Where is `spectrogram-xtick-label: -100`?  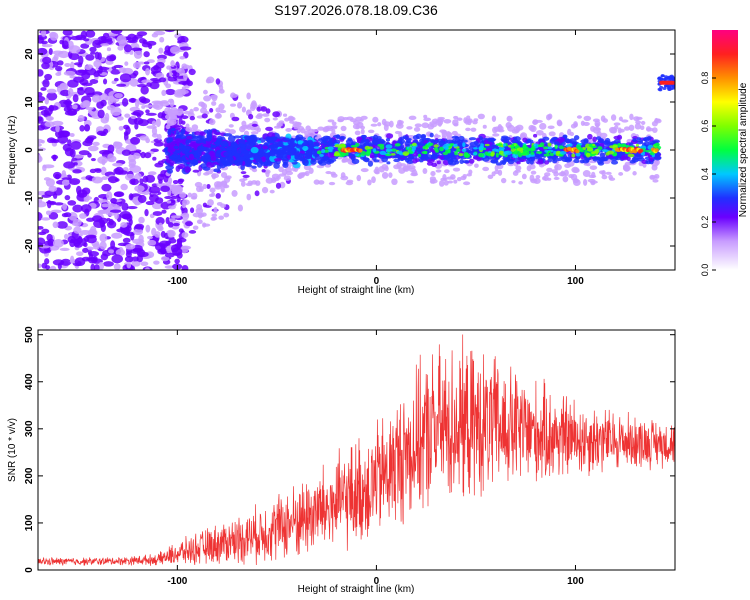
spectrogram-xtick-label: -100 is located at coordinates (177, 281).